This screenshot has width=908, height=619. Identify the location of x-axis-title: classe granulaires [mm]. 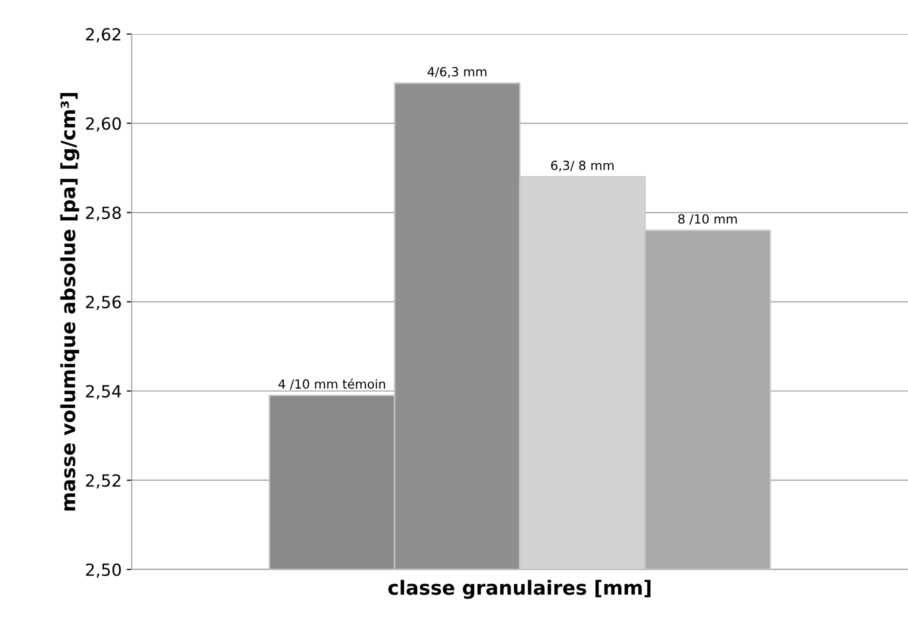
(519, 589).